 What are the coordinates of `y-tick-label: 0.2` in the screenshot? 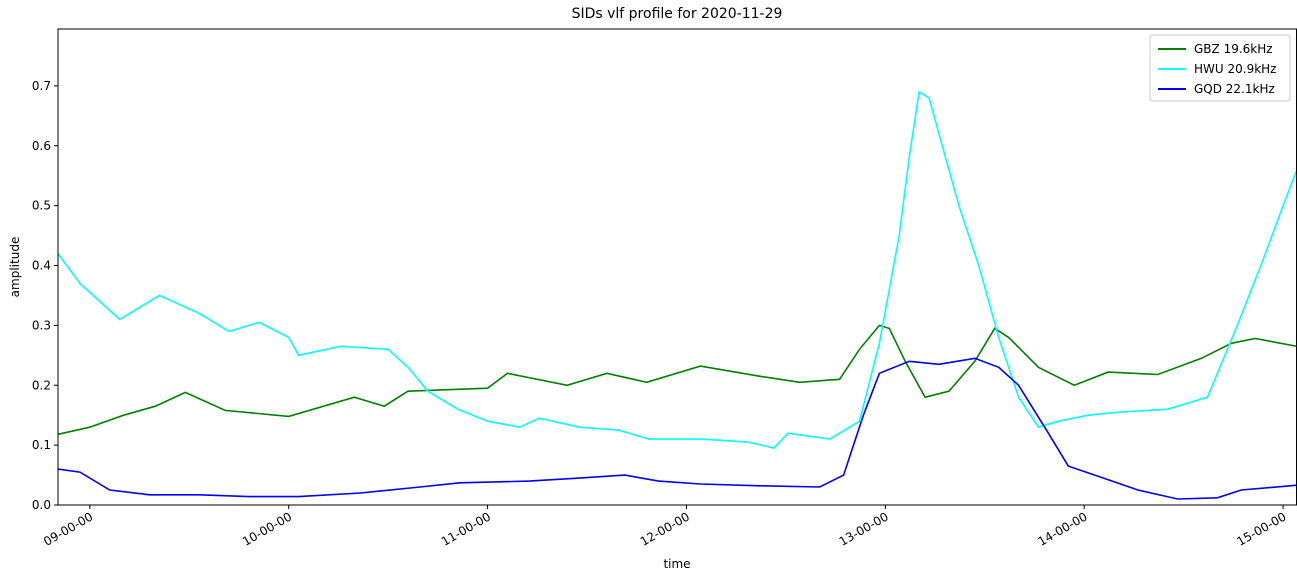 It's located at (41, 385).